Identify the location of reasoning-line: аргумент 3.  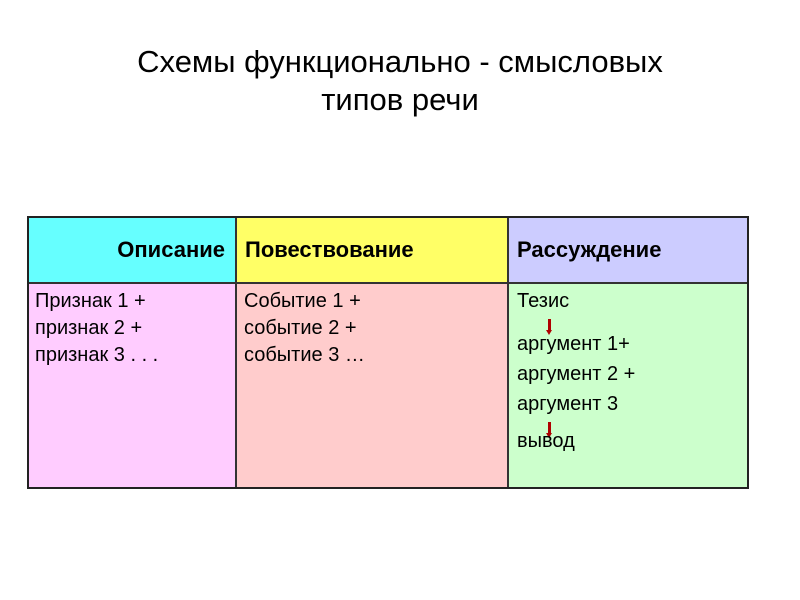
(568, 404).